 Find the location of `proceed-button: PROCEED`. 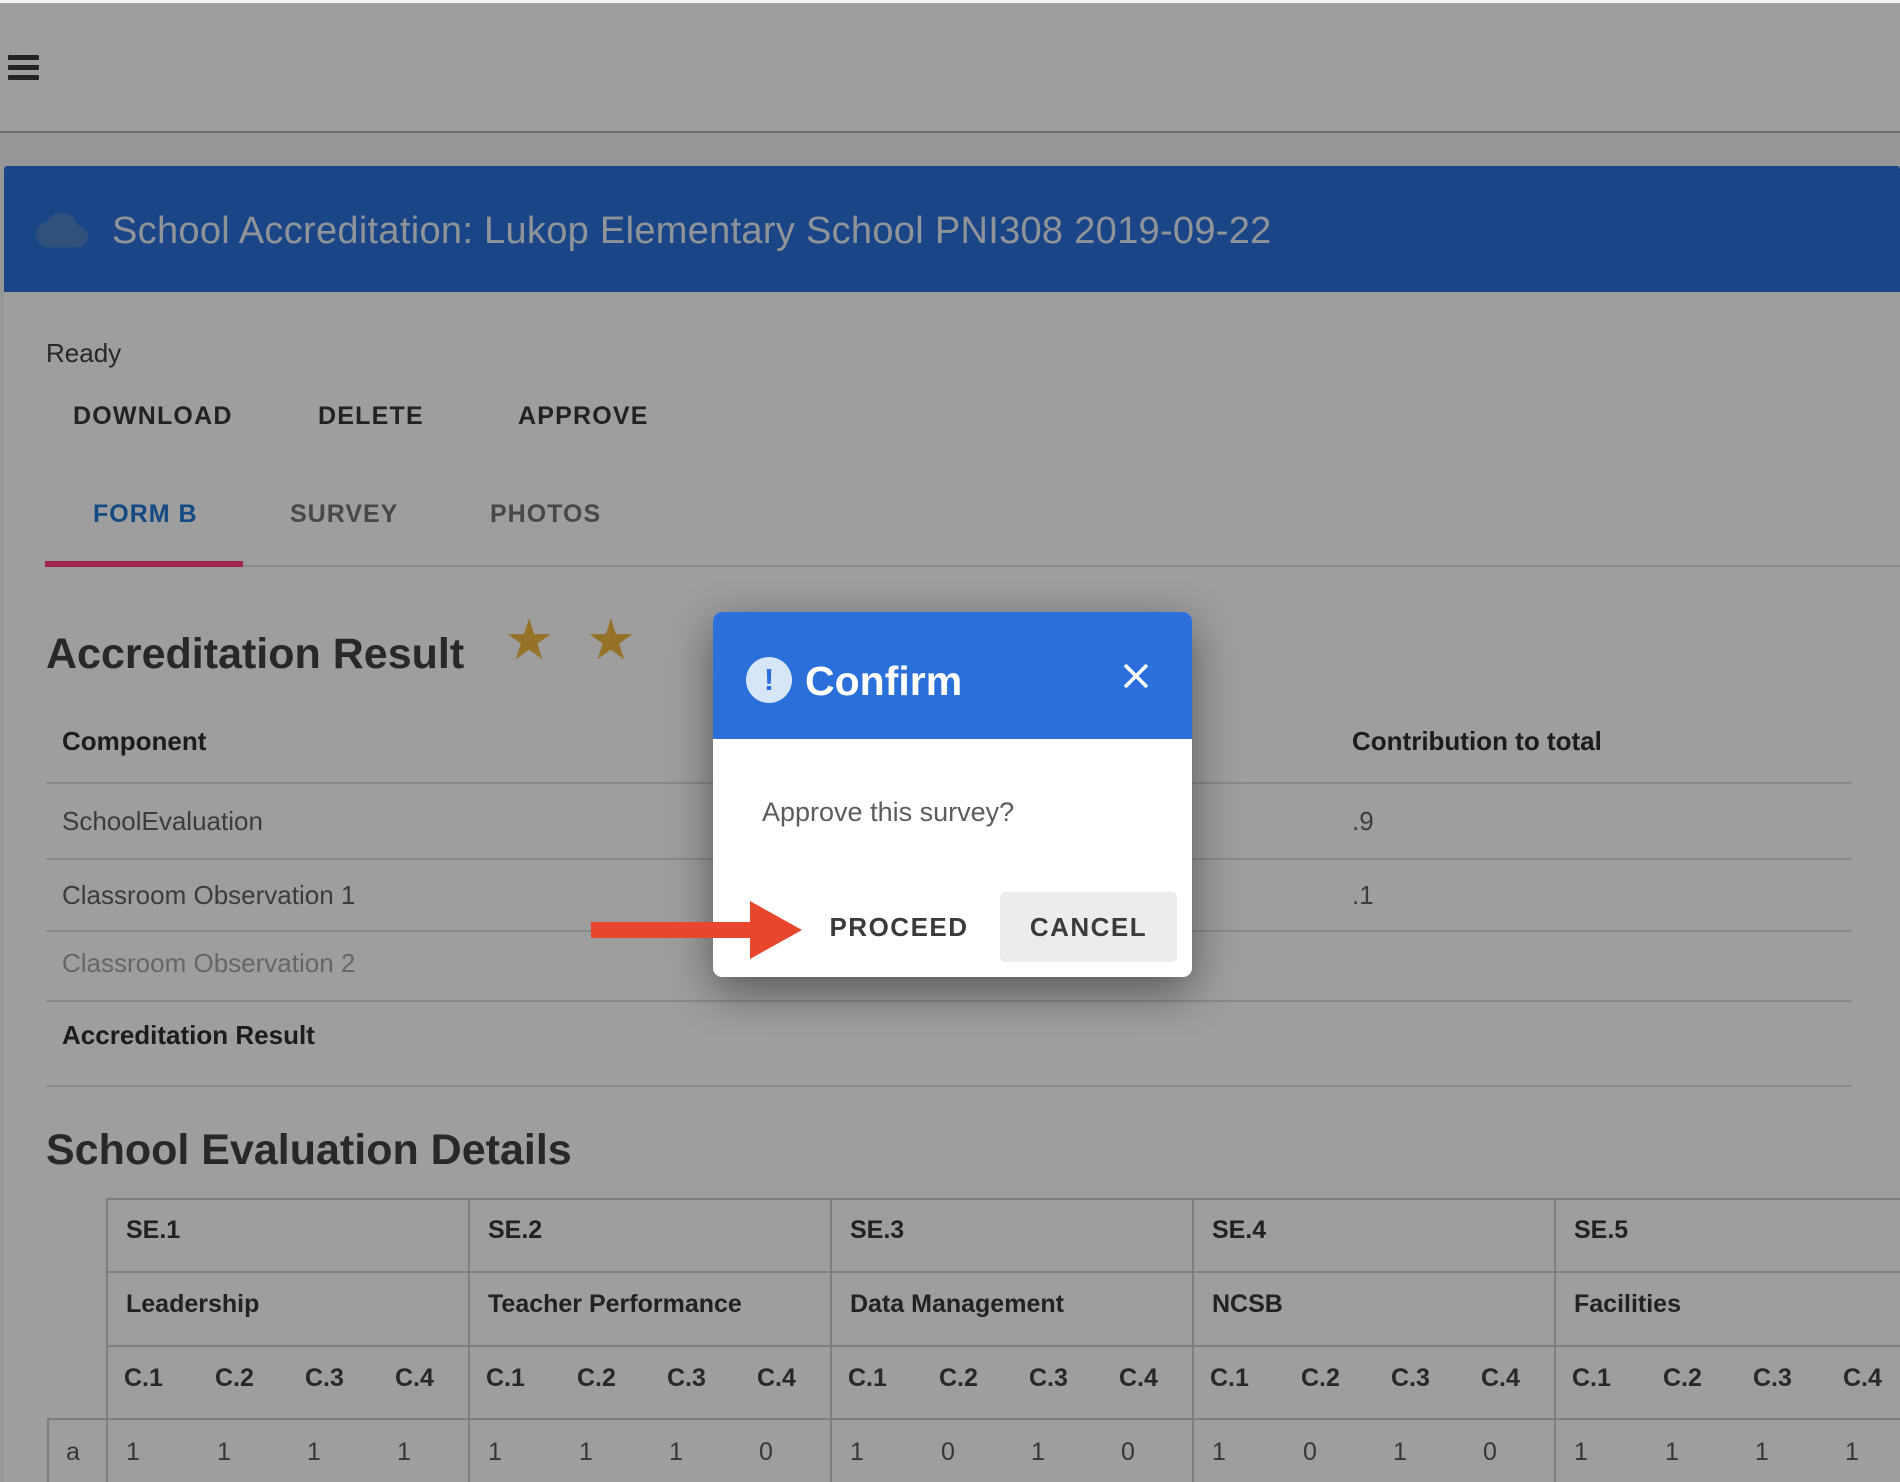

proceed-button: PROCEED is located at coordinates (899, 927).